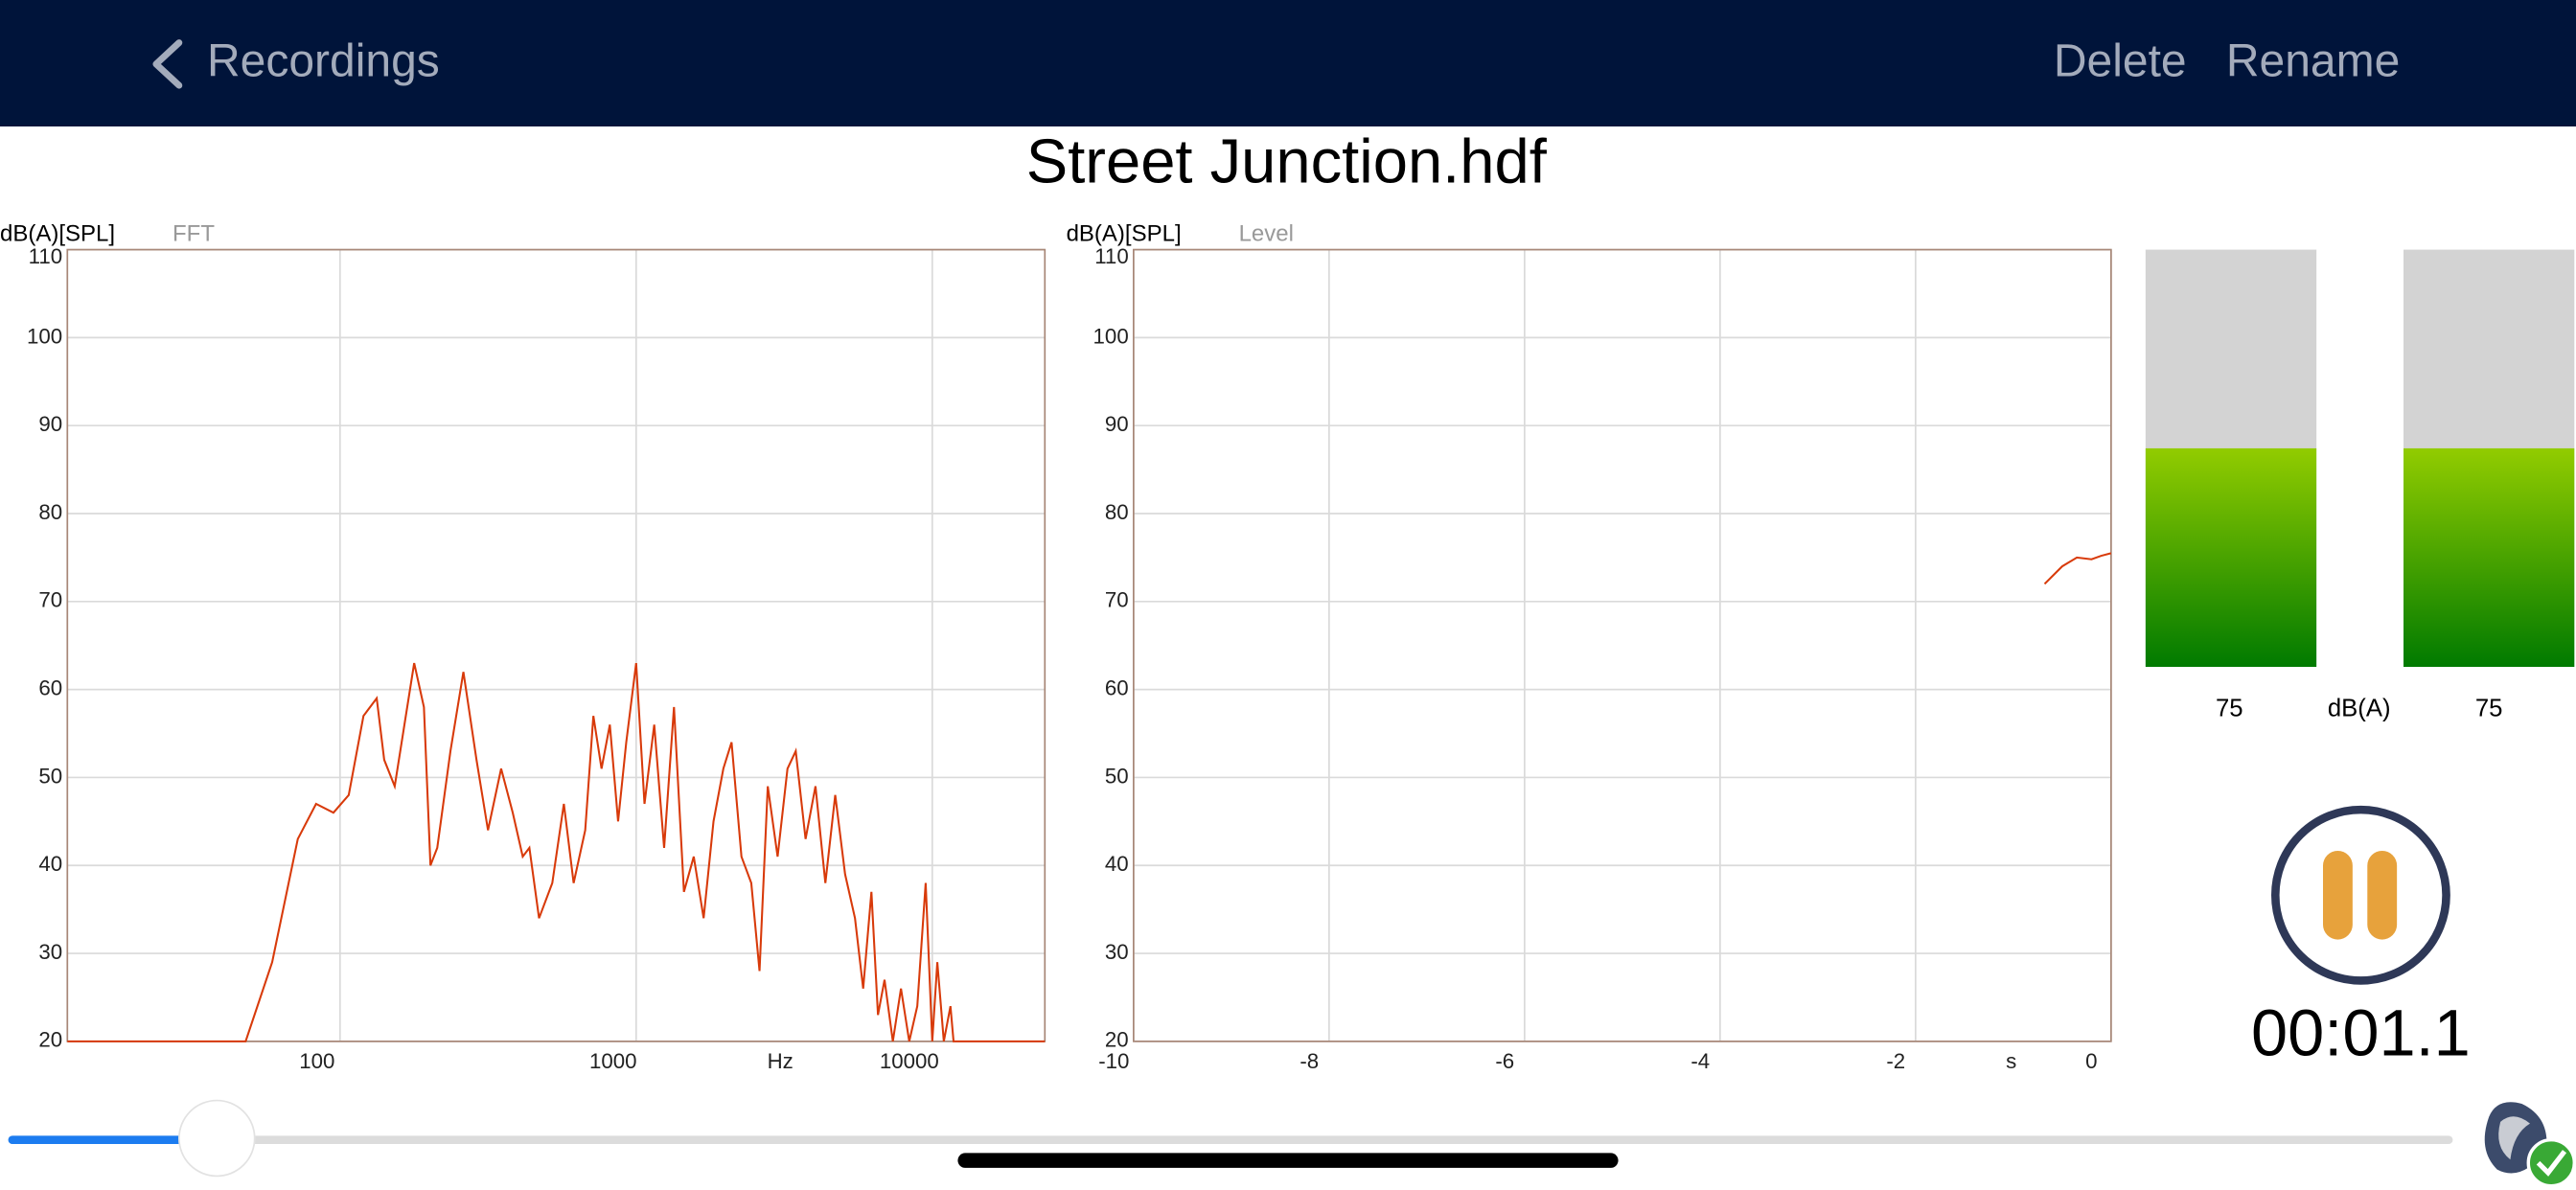 This screenshot has height=1190, width=2576. I want to click on slider-knob, so click(217, 1138).